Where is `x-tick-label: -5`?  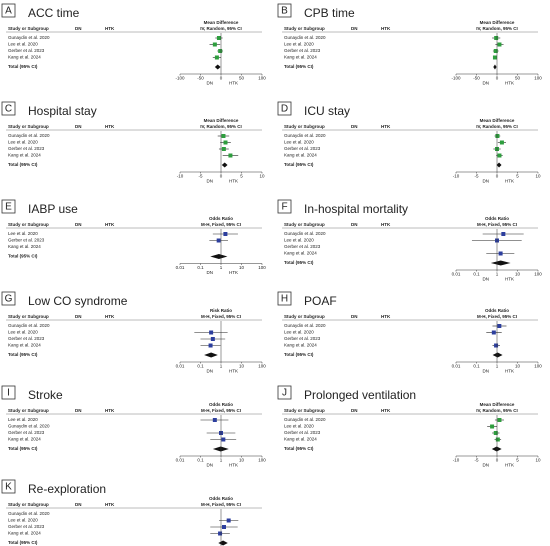
x-tick-label: -5 is located at coordinates (200, 176).